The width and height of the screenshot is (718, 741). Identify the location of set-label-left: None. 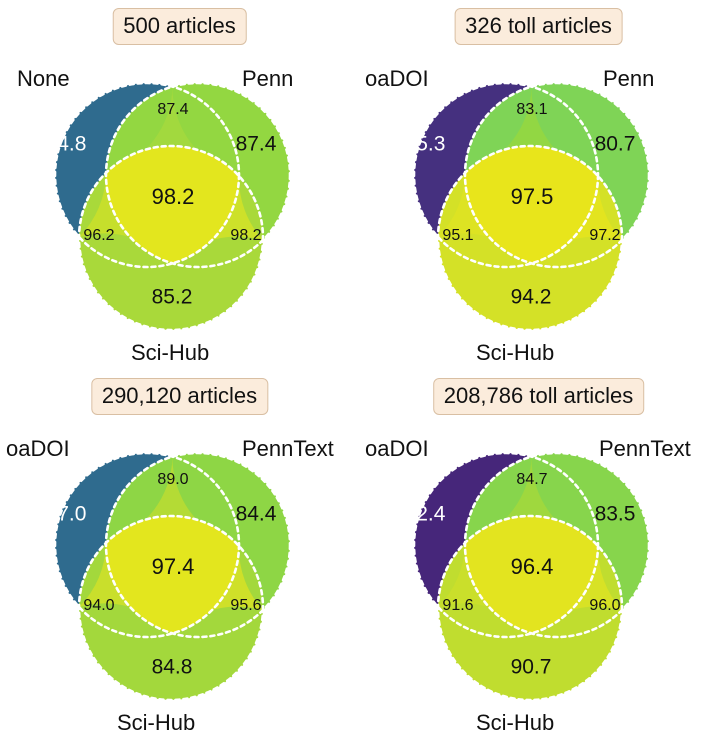
(43, 78).